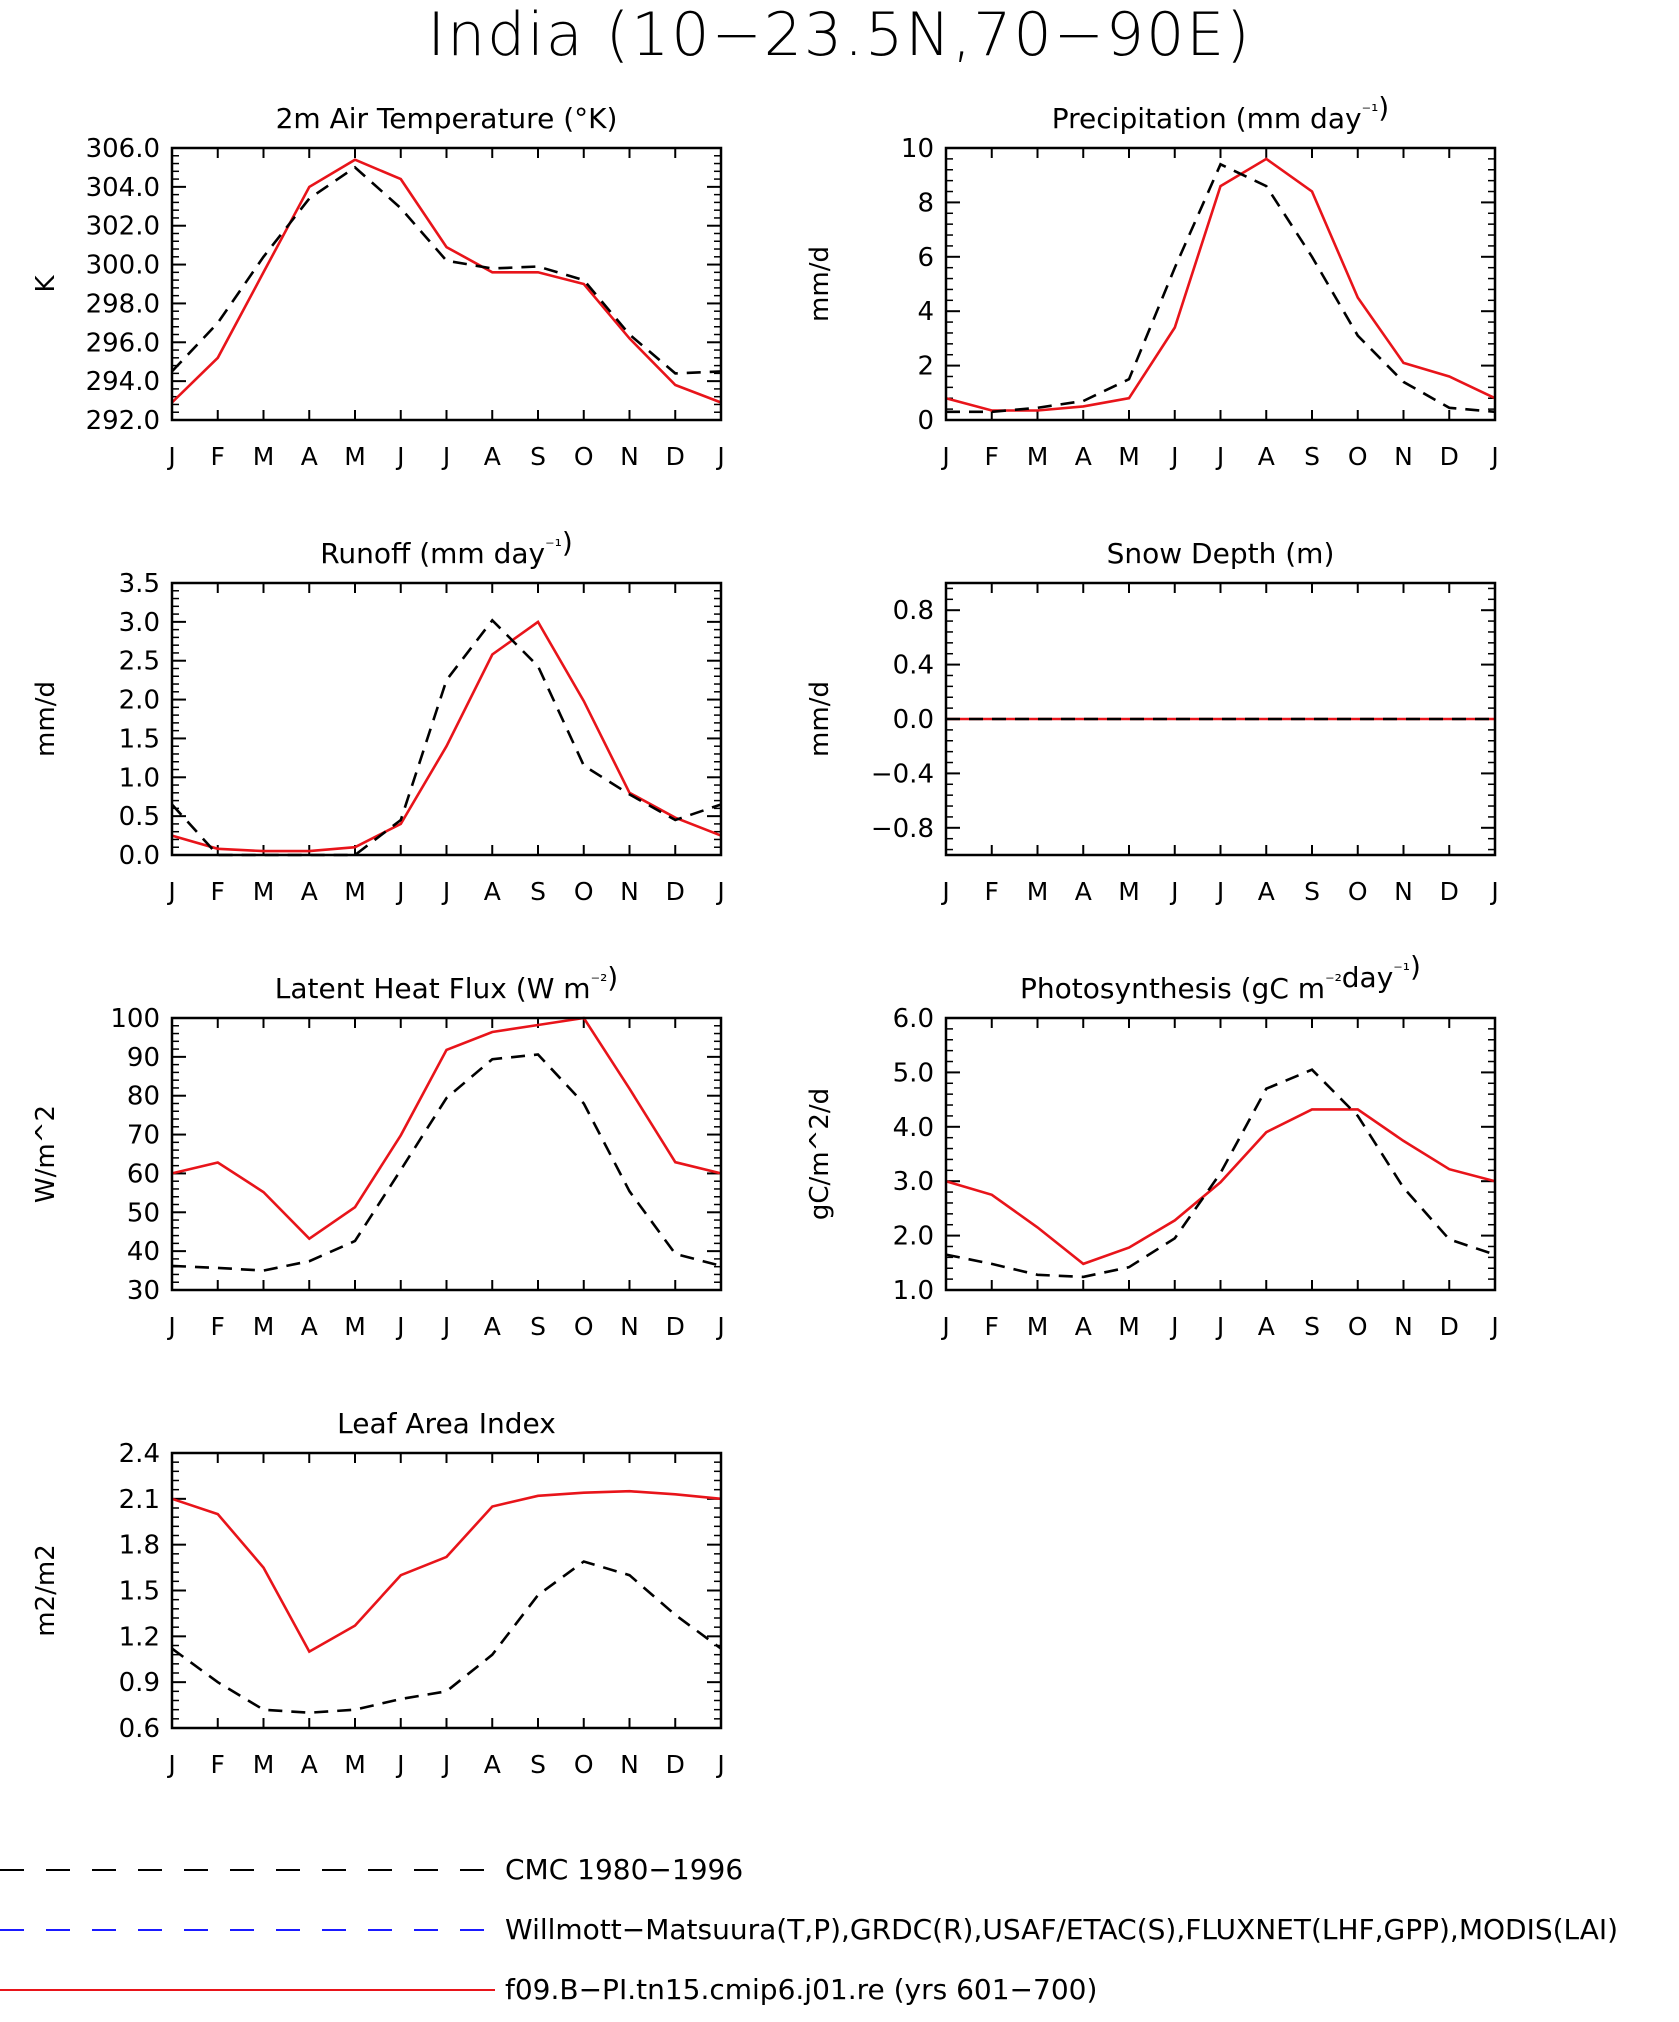  What do you see at coordinates (139, 1683) in the screenshot?
I see `y-tick-label: 0.9` at bounding box center [139, 1683].